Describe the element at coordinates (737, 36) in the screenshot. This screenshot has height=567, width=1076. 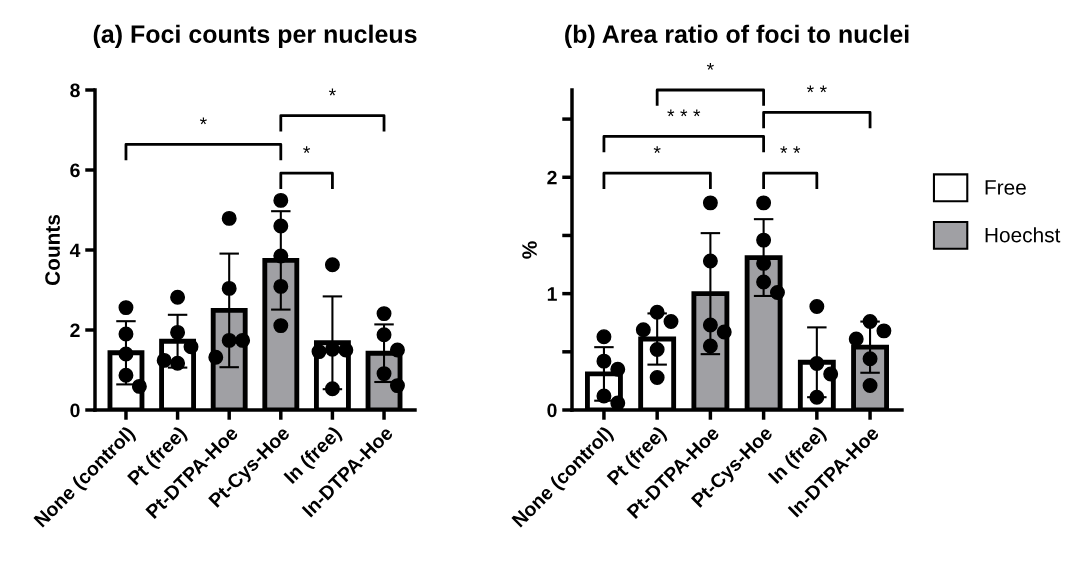
I see `chart-title: (b) Area ratio of foci to nuclei` at that location.